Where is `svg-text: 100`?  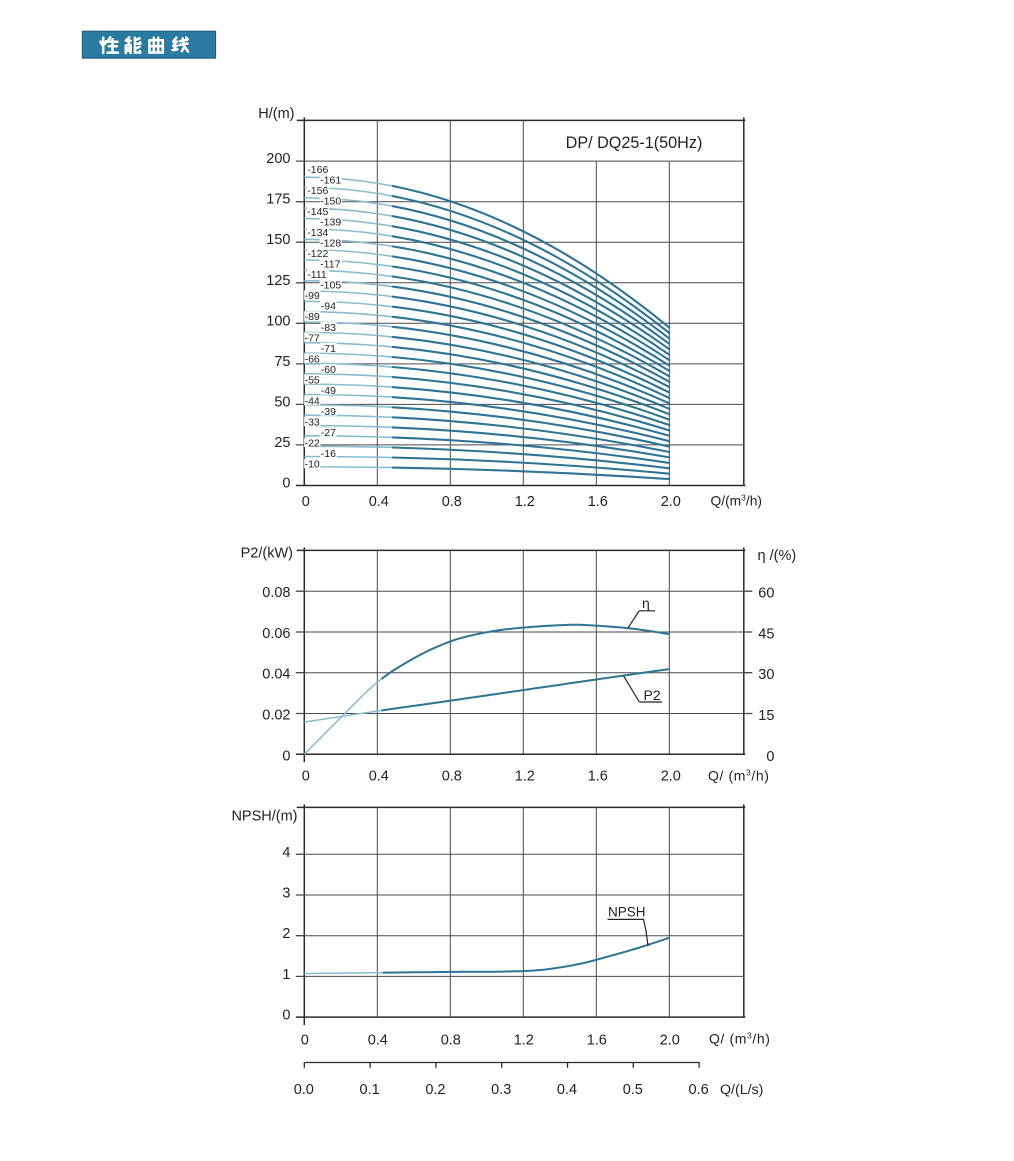 svg-text: 100 is located at coordinates (278, 321).